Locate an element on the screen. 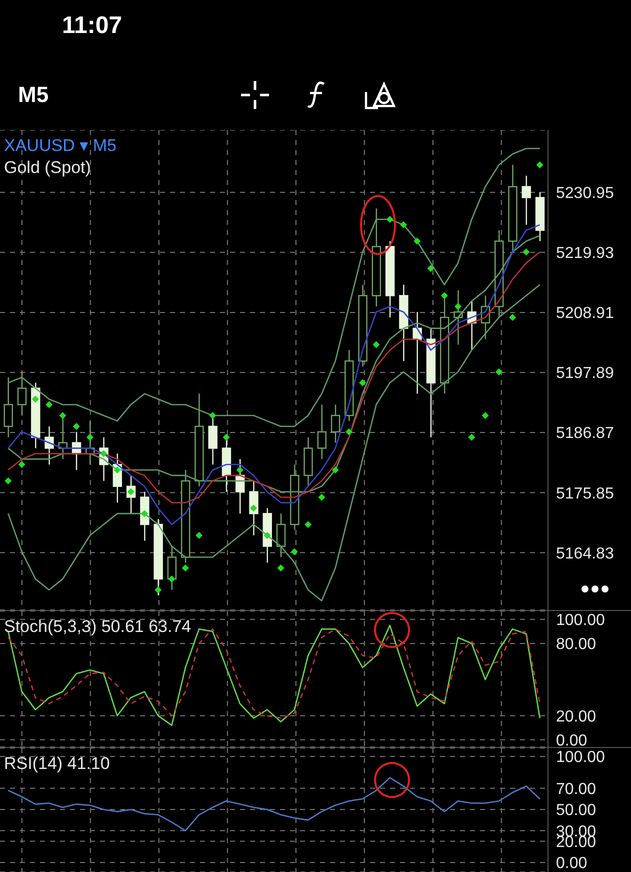  y-tick-label: 5219.93 is located at coordinates (585, 253).